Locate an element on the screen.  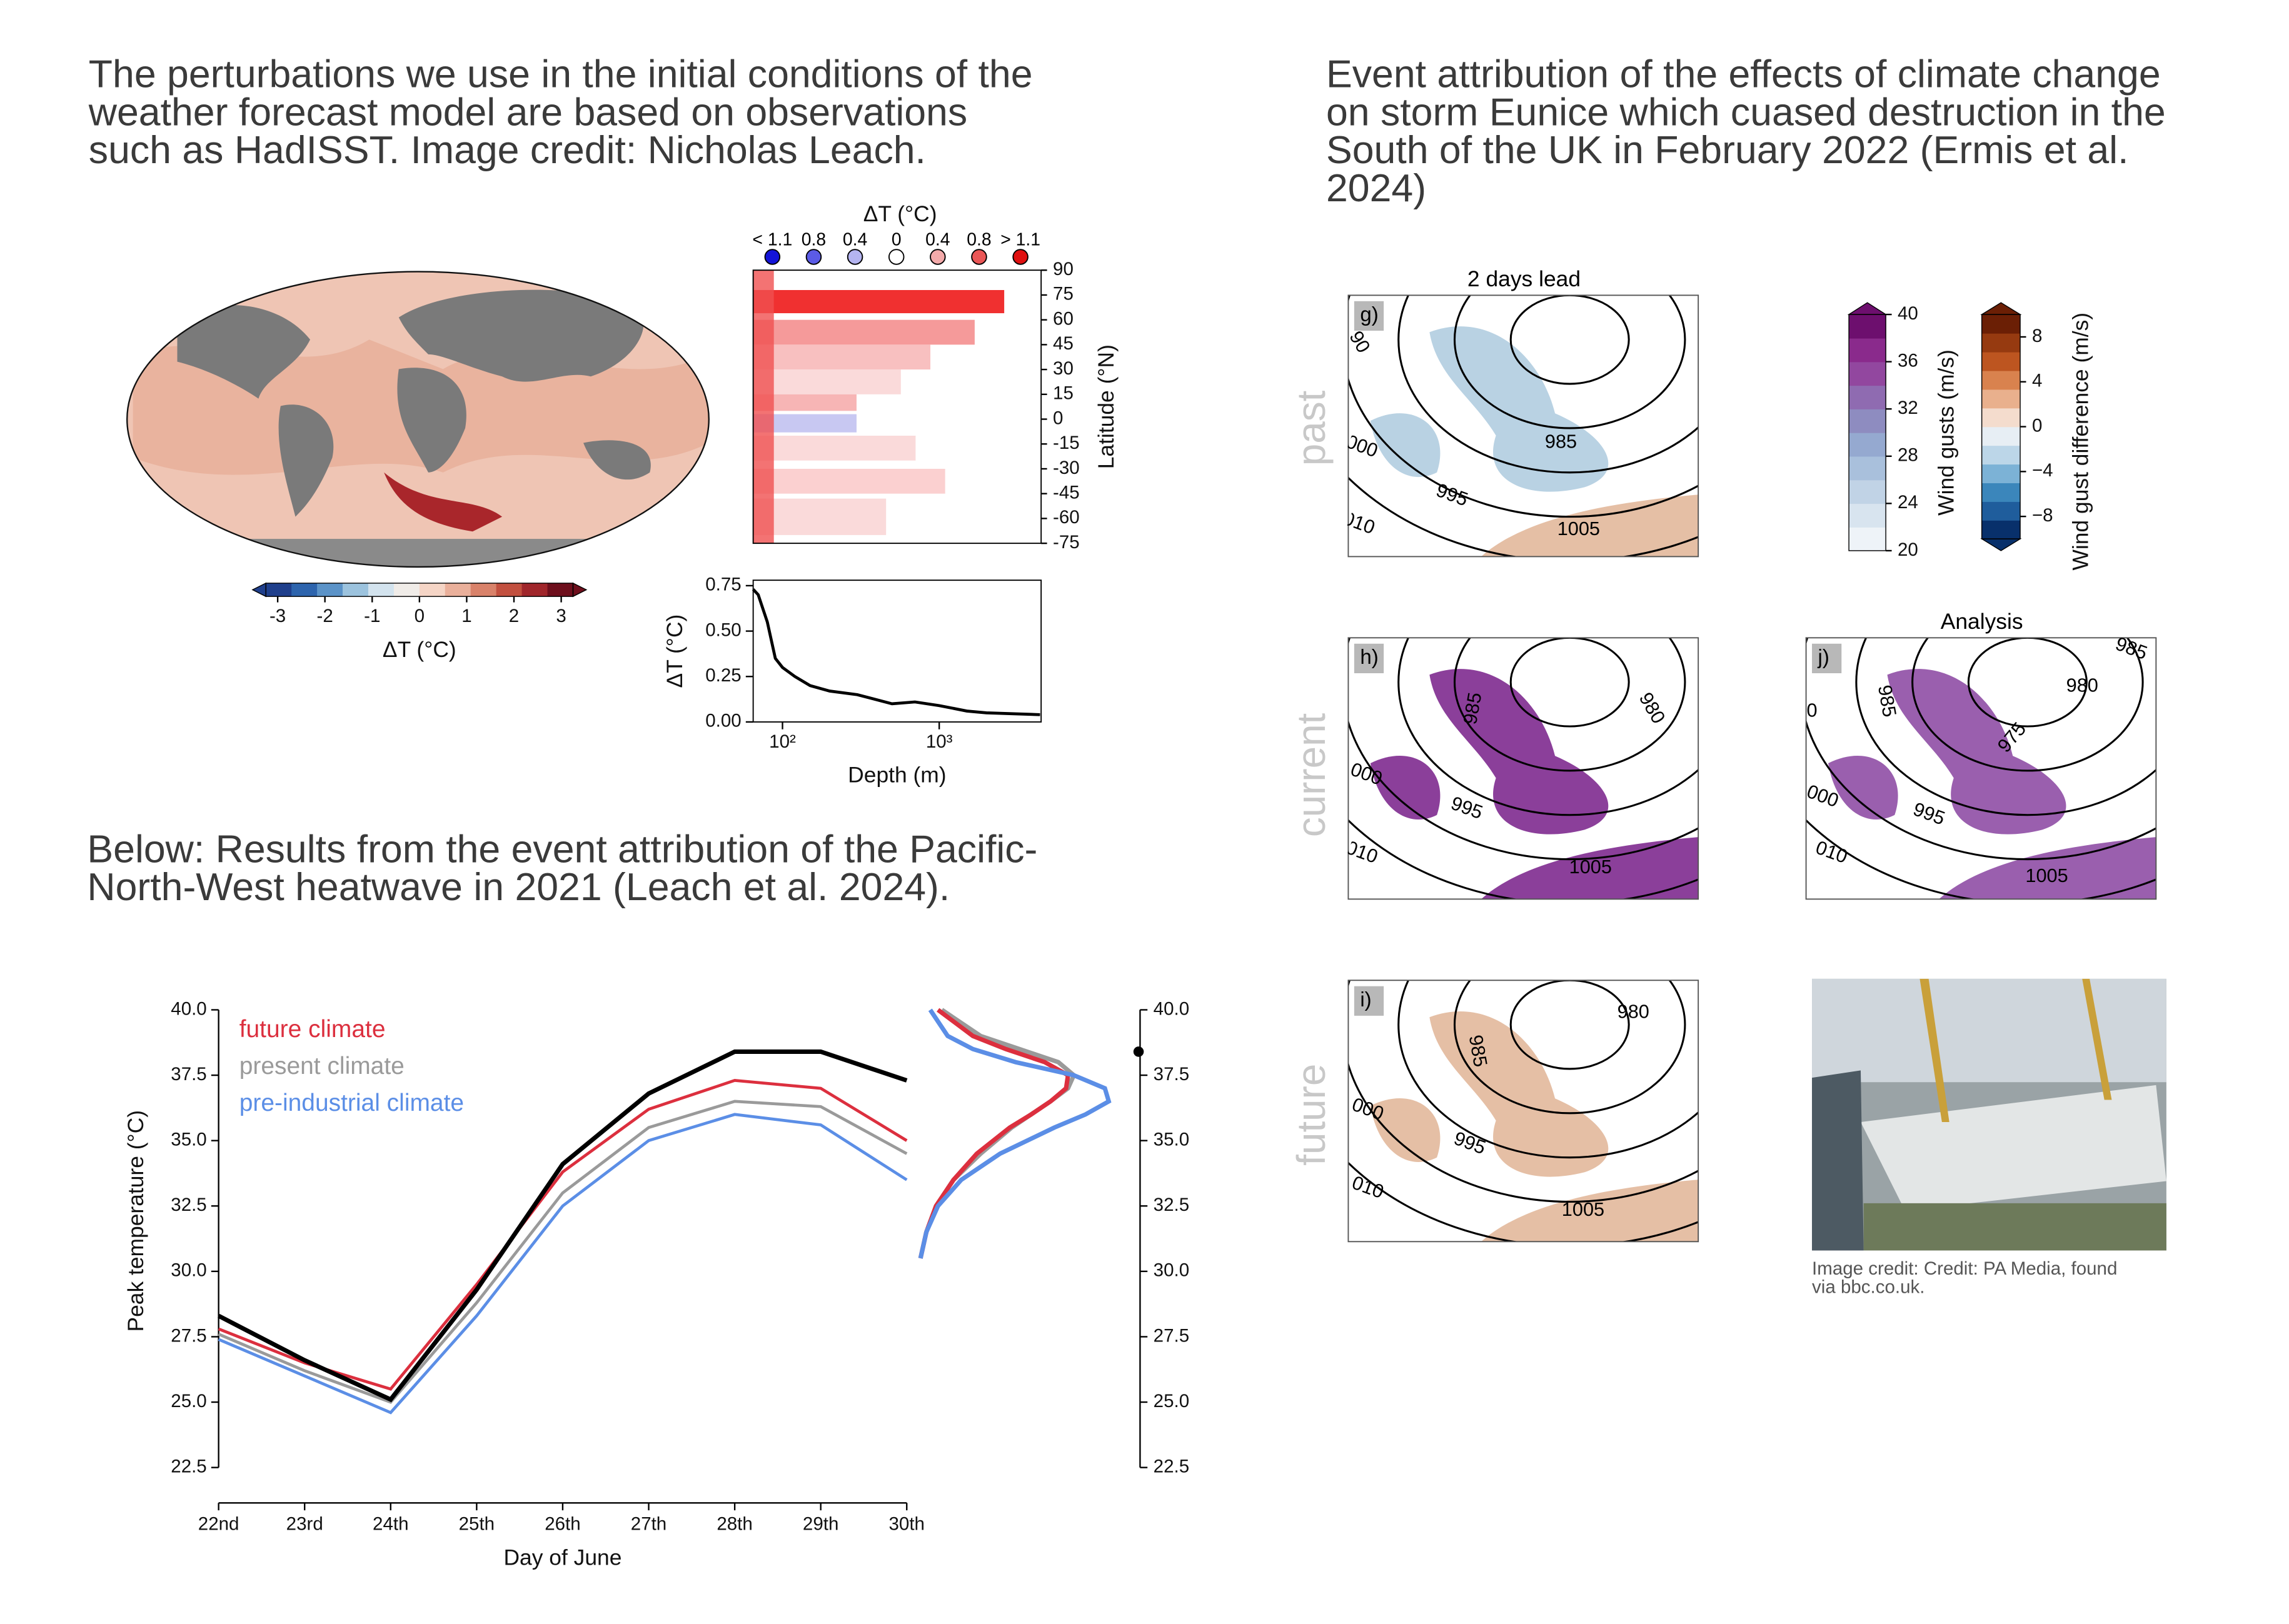
profile-edge is located at coordinates (764, 407).